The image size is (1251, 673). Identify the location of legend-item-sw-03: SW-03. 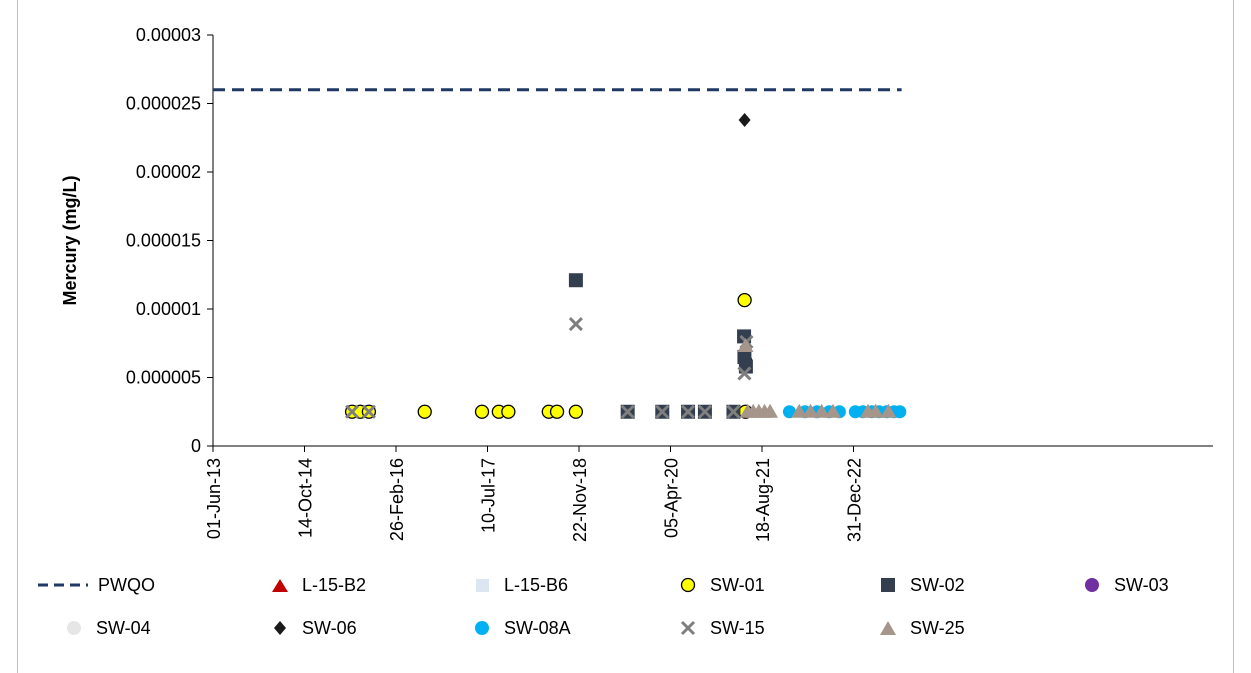
(1124, 585).